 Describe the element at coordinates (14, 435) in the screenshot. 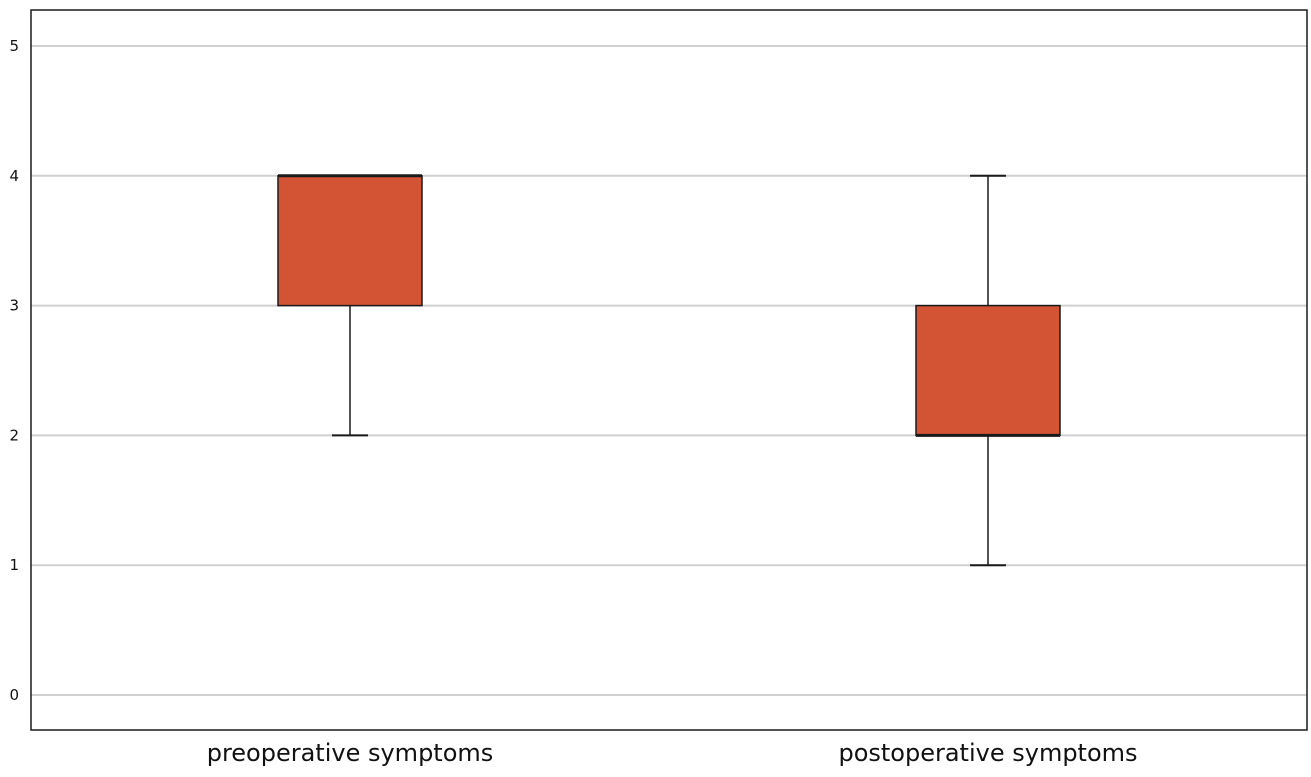

I see `y-tick-label: 2` at that location.